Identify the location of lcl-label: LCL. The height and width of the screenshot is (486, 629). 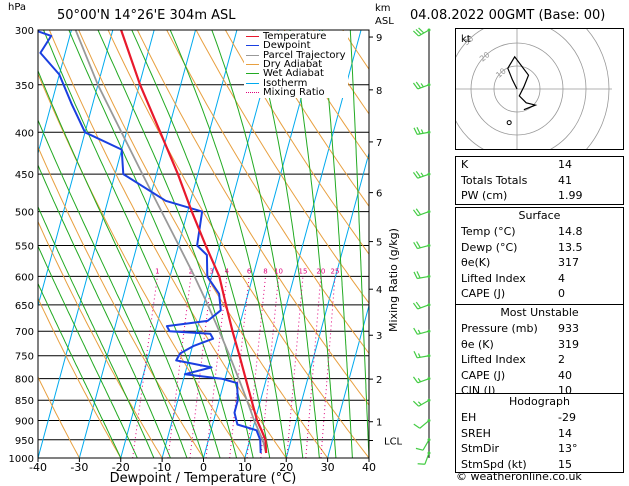
(393, 442).